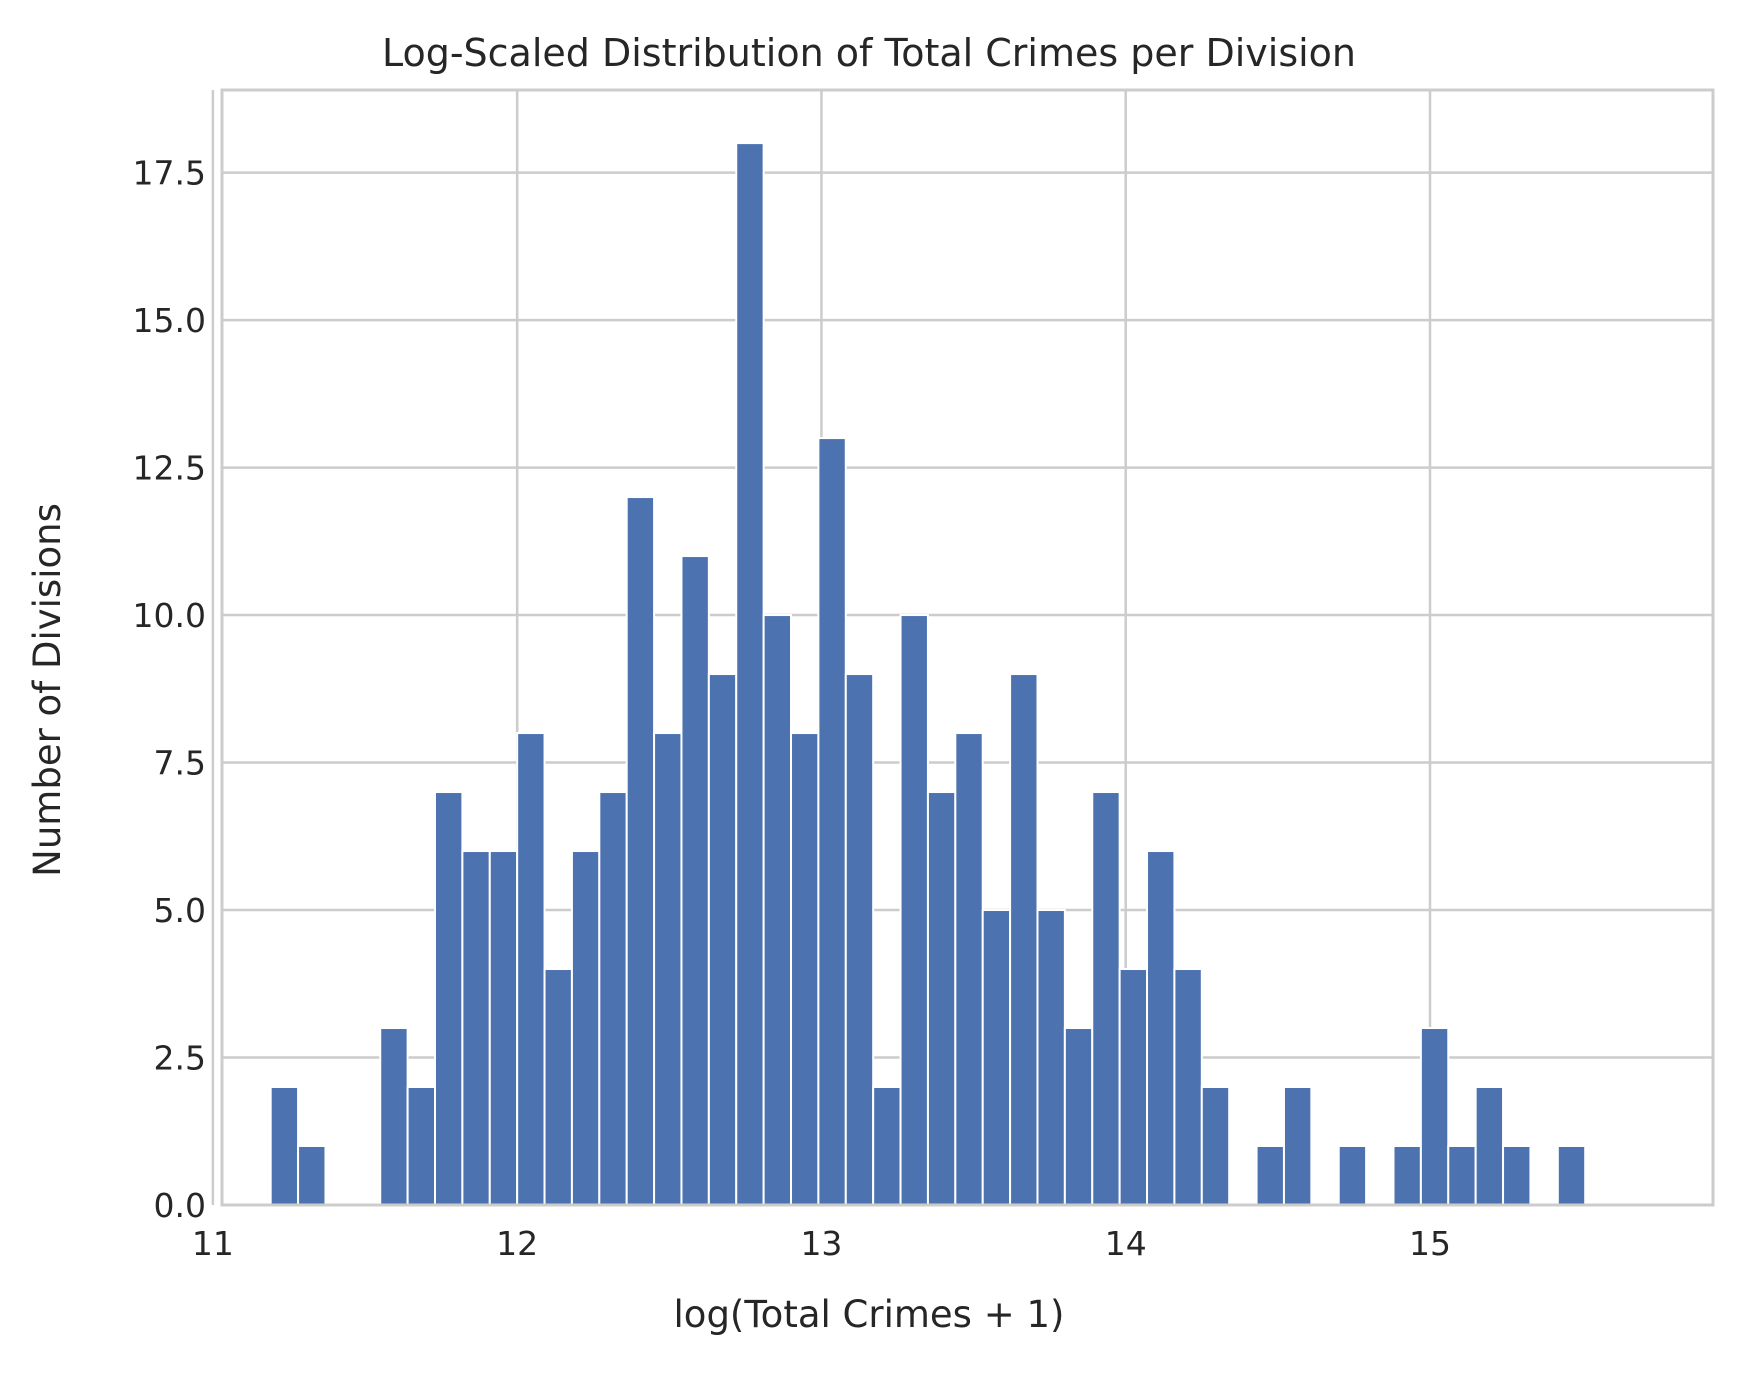 The image size is (1739, 1377). I want to click on y-tick-label: 10.0, so click(169, 615).